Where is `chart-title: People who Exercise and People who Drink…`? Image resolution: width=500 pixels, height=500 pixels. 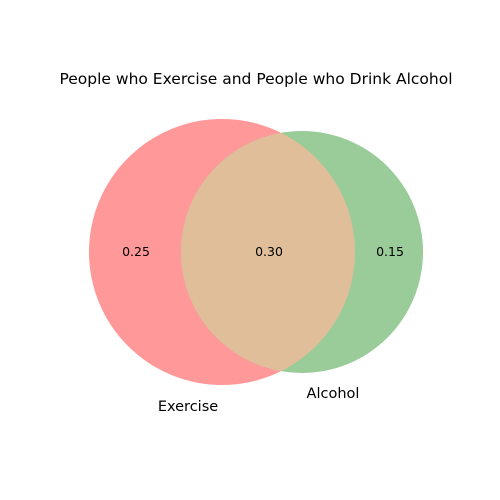
chart-title: People who Exercise and People who Drink… is located at coordinates (255, 79).